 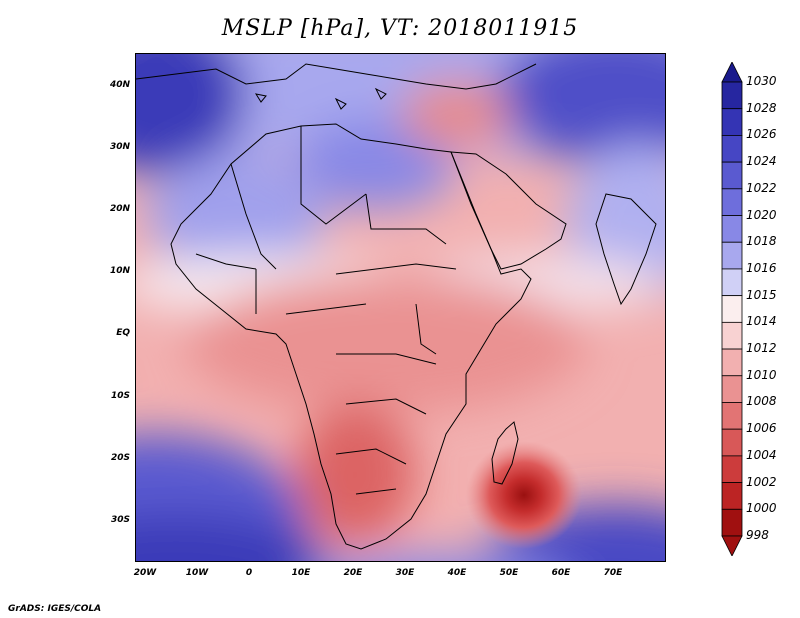 I want to click on lat-label: 10N, so click(x=119, y=271).